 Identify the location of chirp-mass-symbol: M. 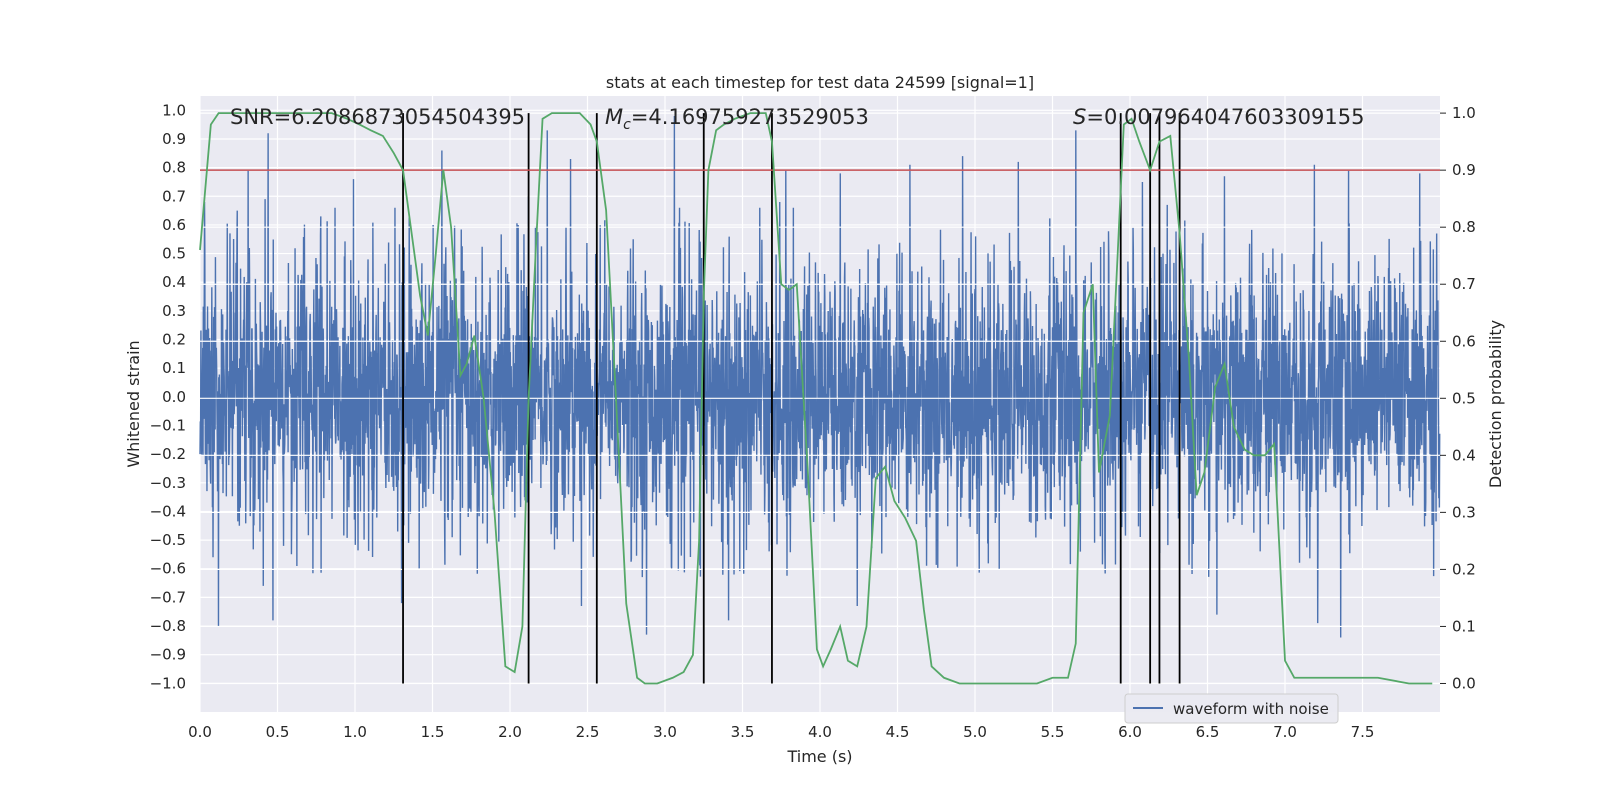
(614, 117).